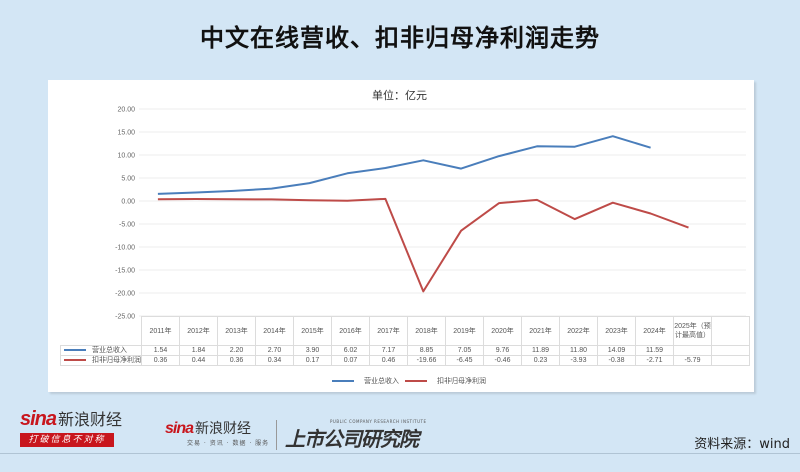 This screenshot has height=472, width=800. Describe the element at coordinates (228, 443) in the screenshot. I see `sina-services-tagline: 交易 · 资讯 · 数据 · 服务` at that location.